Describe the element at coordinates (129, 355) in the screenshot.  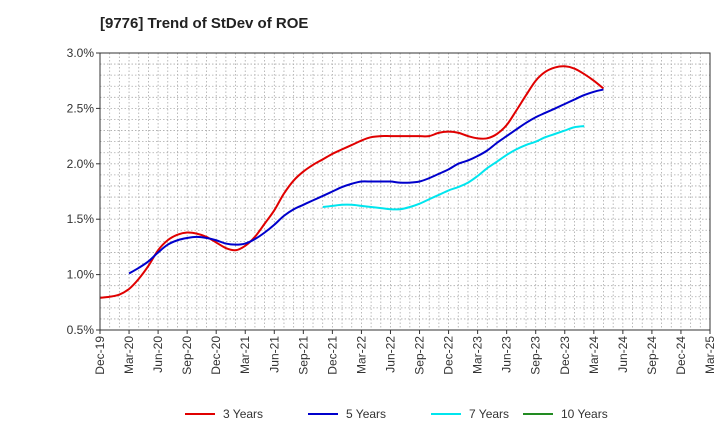
I see `x-tick-label: Mar-20` at that location.